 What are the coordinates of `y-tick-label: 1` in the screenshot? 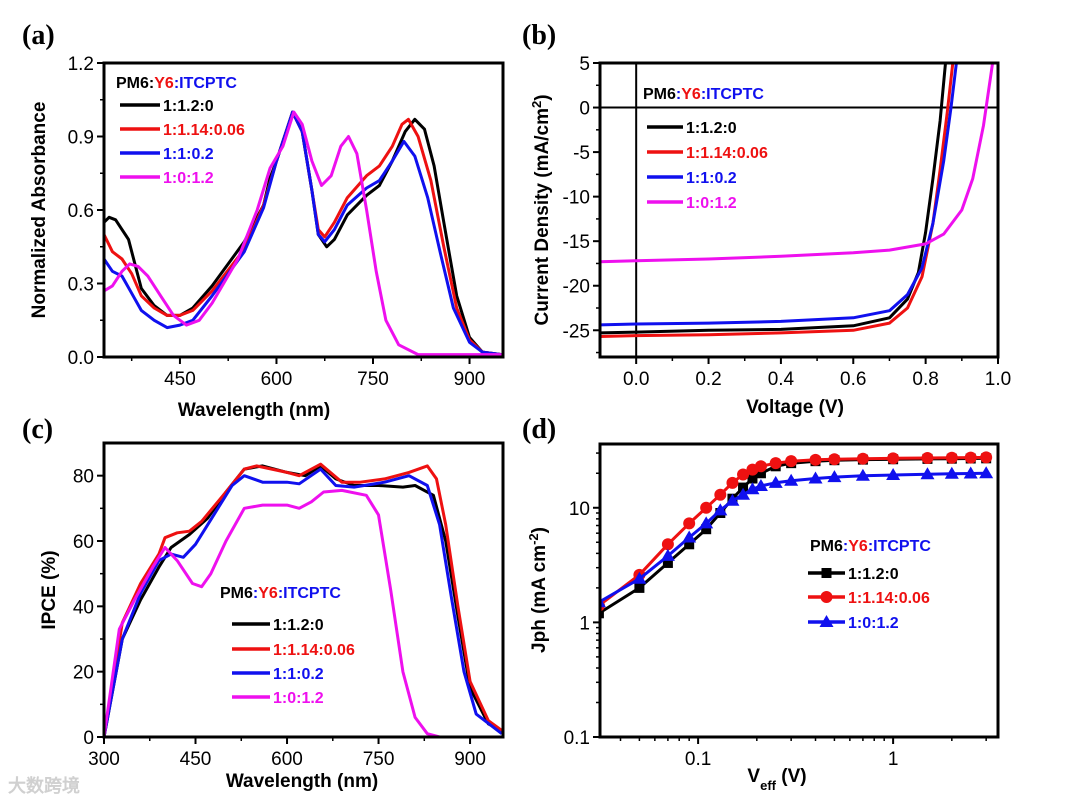 It's located at (584, 623).